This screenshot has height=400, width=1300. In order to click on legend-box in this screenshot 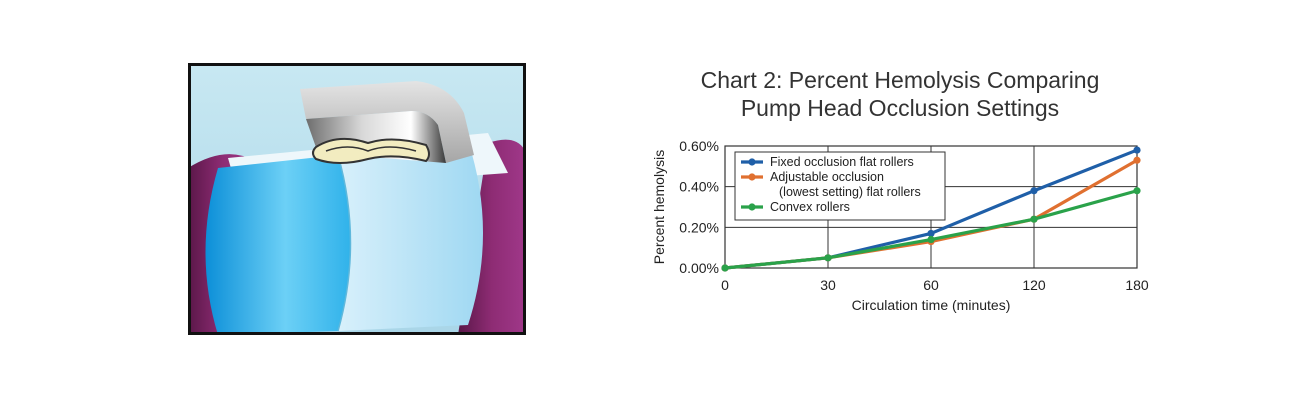, I will do `click(840, 186)`.